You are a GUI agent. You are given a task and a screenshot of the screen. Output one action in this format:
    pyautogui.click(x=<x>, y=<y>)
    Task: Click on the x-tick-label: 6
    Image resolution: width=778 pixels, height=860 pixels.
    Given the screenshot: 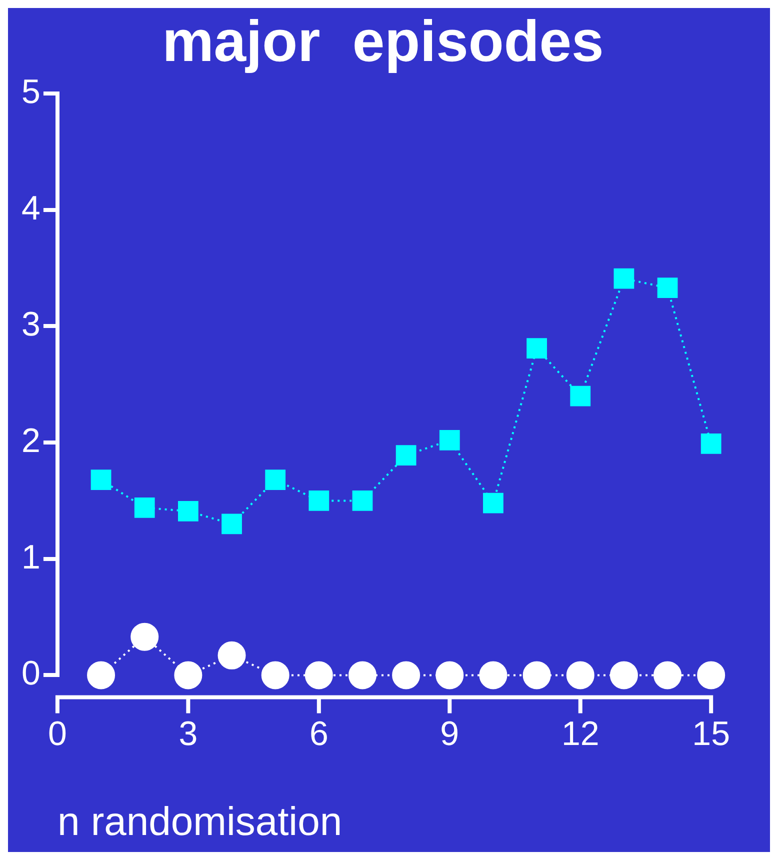 What is the action you would take?
    pyautogui.click(x=318, y=733)
    